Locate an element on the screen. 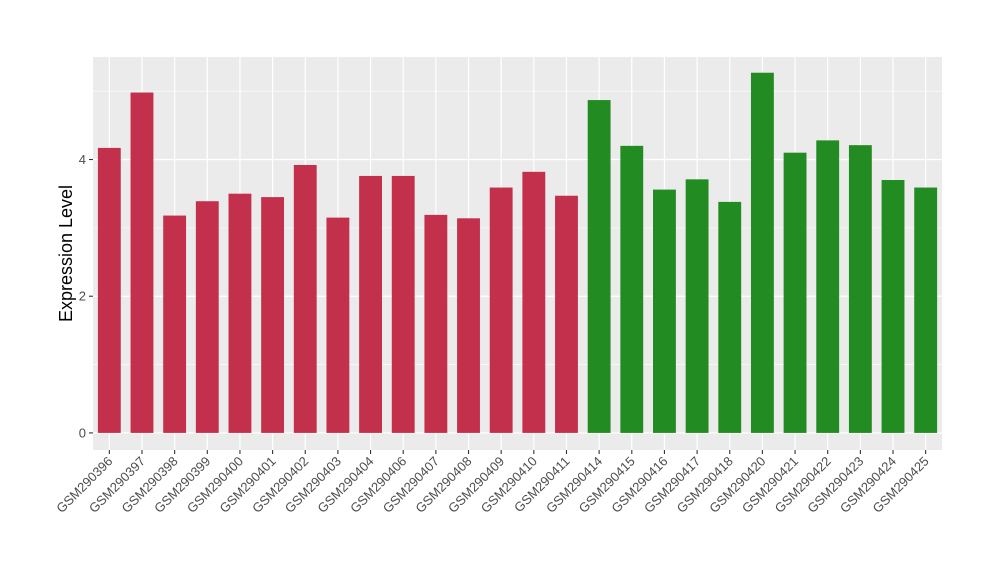  bar-GSM290422 is located at coordinates (828, 286).